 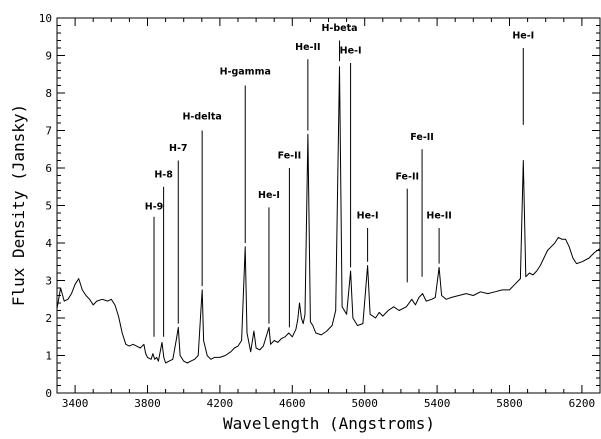 What do you see at coordinates (245, 71) in the screenshot?
I see `annotation-label: H-gamma` at bounding box center [245, 71].